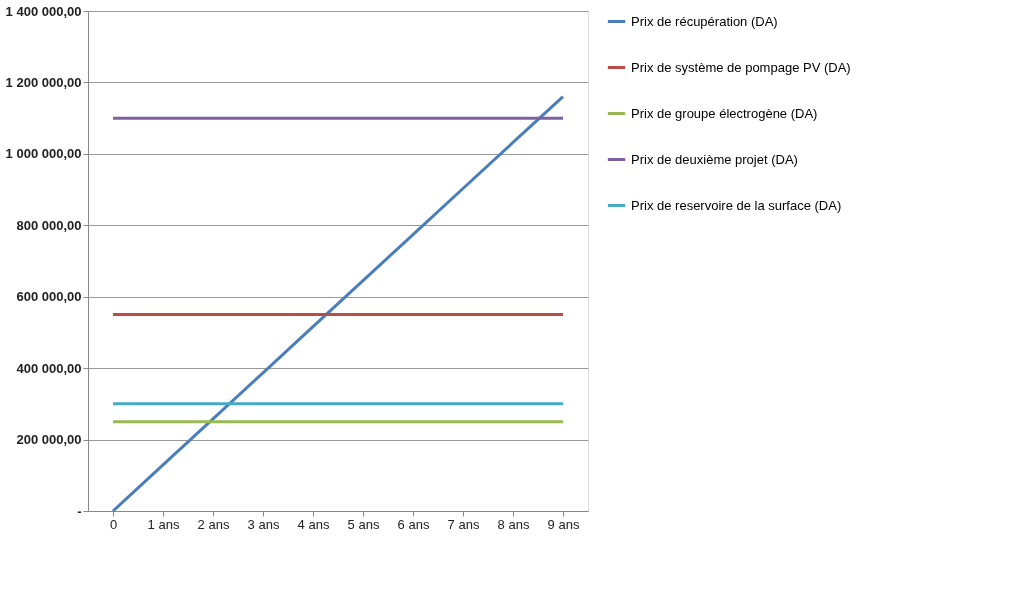  What do you see at coordinates (313, 524) in the screenshot?
I see `x-tick-label: 4 ans` at bounding box center [313, 524].